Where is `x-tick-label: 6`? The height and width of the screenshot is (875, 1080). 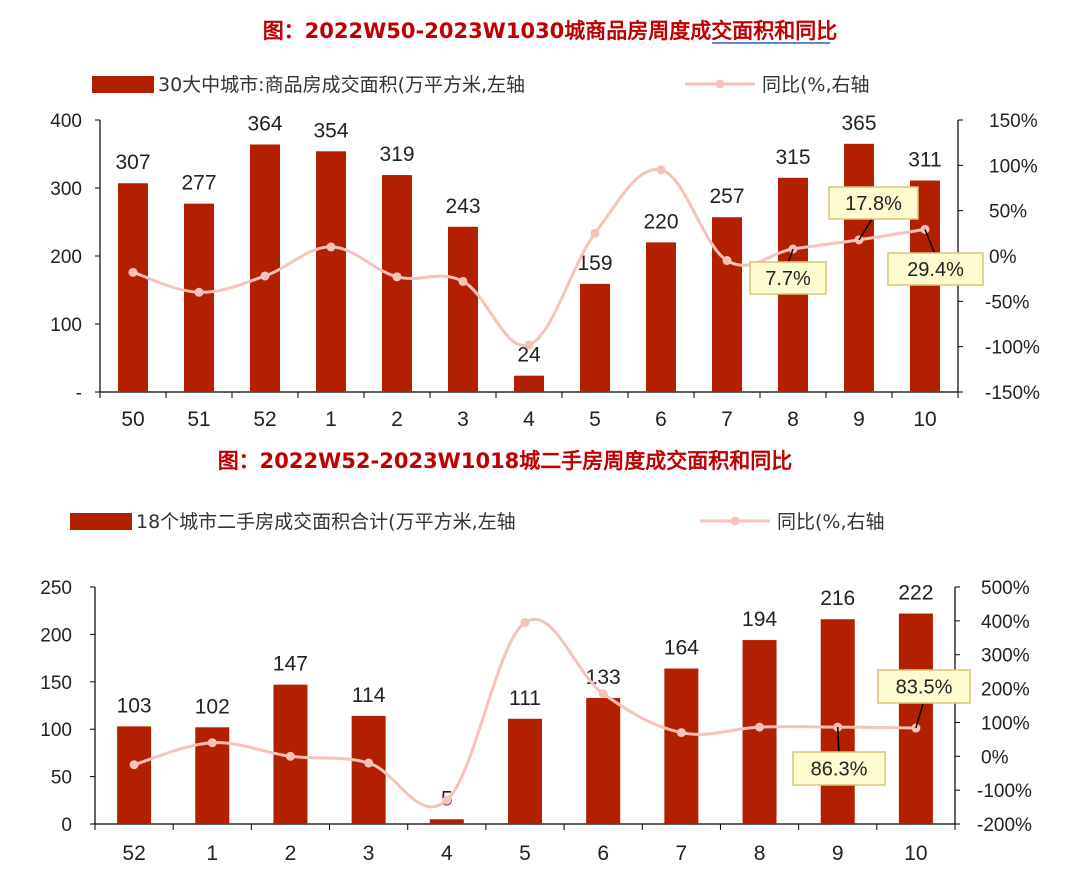
x-tick-label: 6 is located at coordinates (603, 853).